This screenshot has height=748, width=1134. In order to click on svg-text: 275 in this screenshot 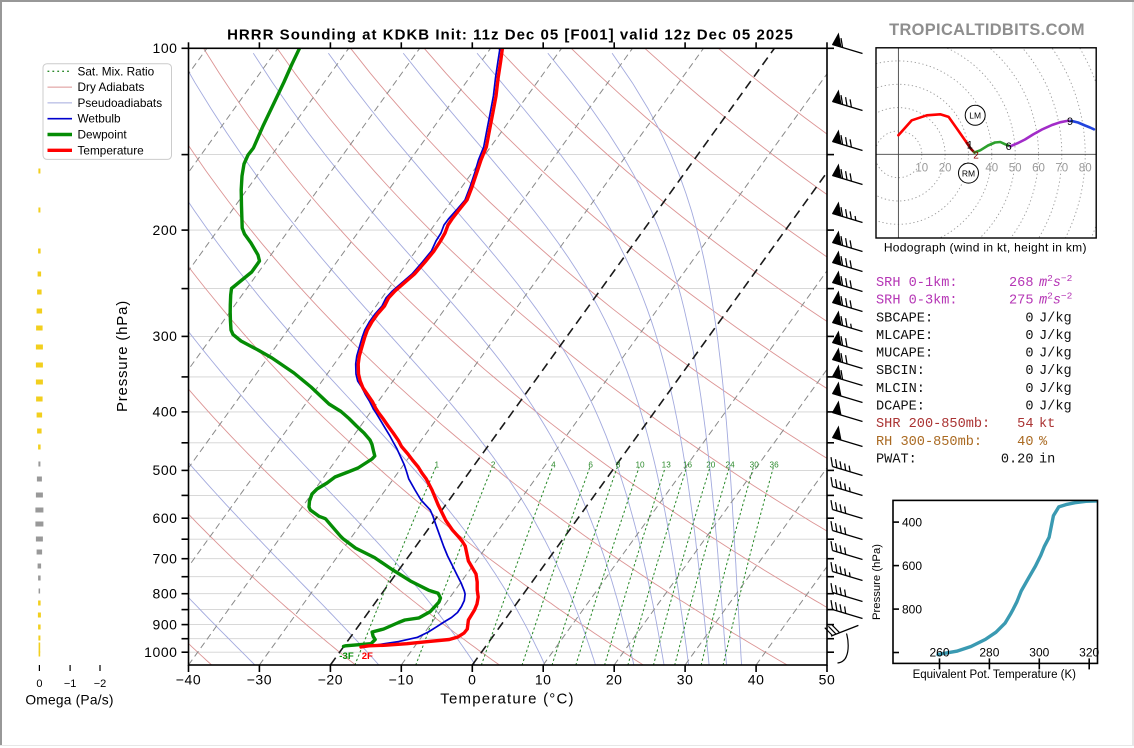, I will do `click(1021, 301)`.